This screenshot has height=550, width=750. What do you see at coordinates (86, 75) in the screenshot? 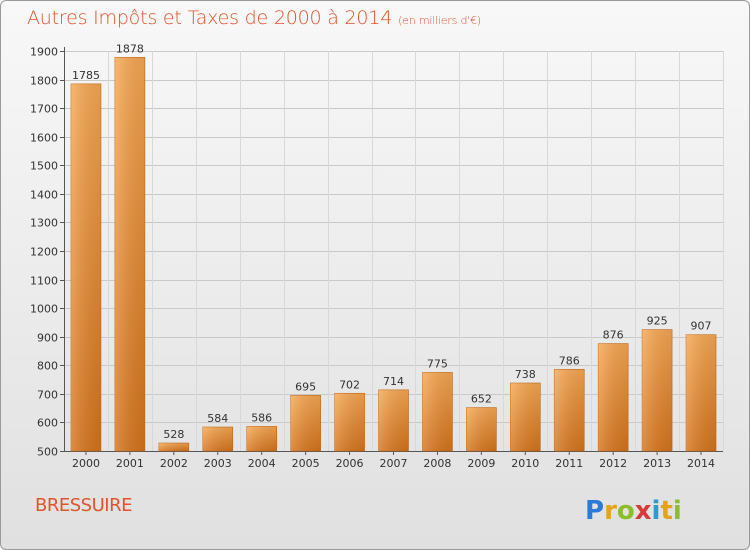
I see `data-label: 1785` at bounding box center [86, 75].